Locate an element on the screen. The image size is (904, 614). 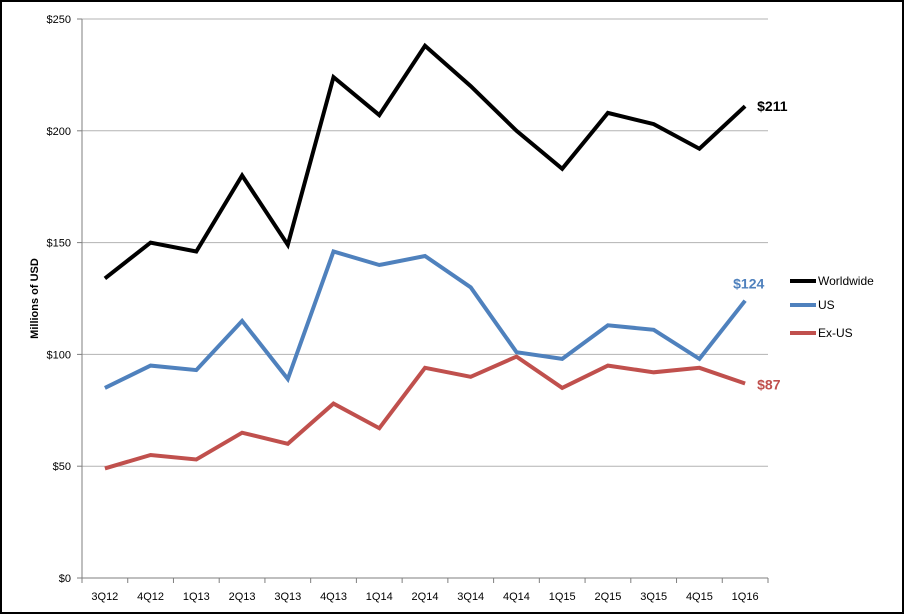
y-tick-label: $100 is located at coordinates (59, 355).